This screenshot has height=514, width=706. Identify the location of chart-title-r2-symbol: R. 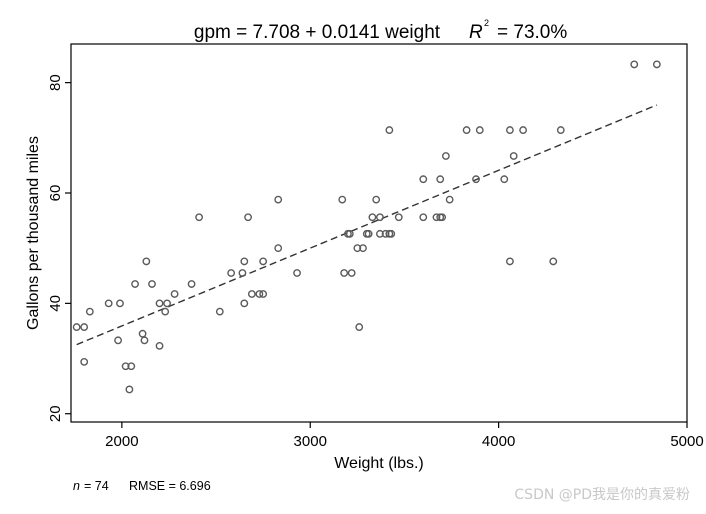
(476, 32).